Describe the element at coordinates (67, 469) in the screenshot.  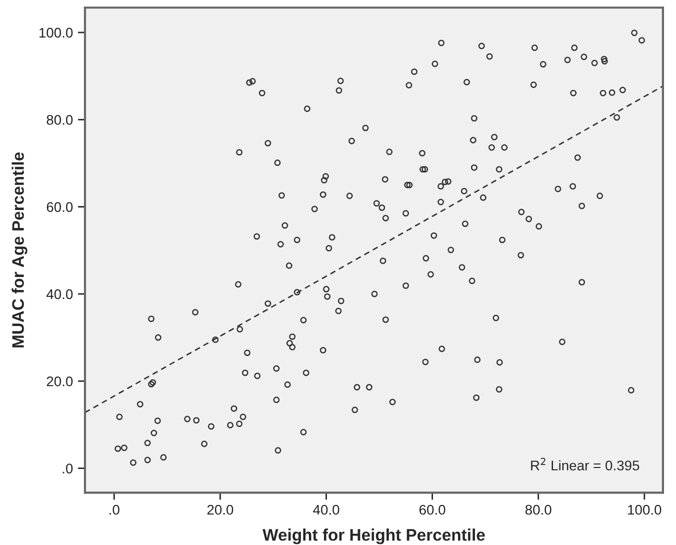
I see `y-tick-label: .0` at that location.